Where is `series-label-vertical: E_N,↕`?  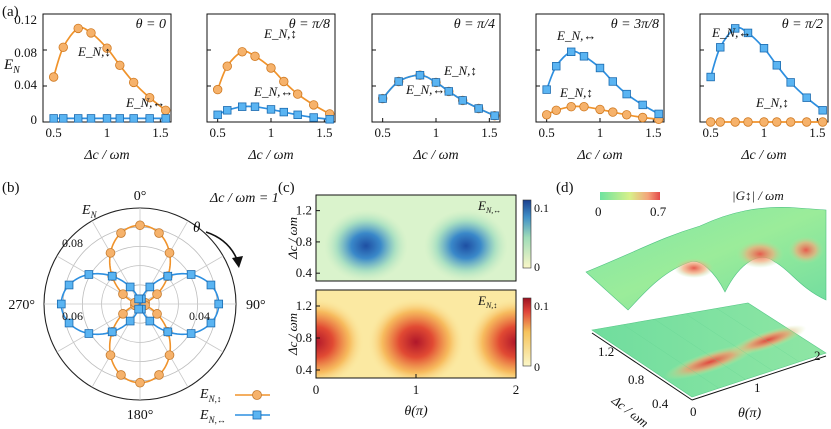
series-label-vertical: E_N,↕ is located at coordinates (94, 51).